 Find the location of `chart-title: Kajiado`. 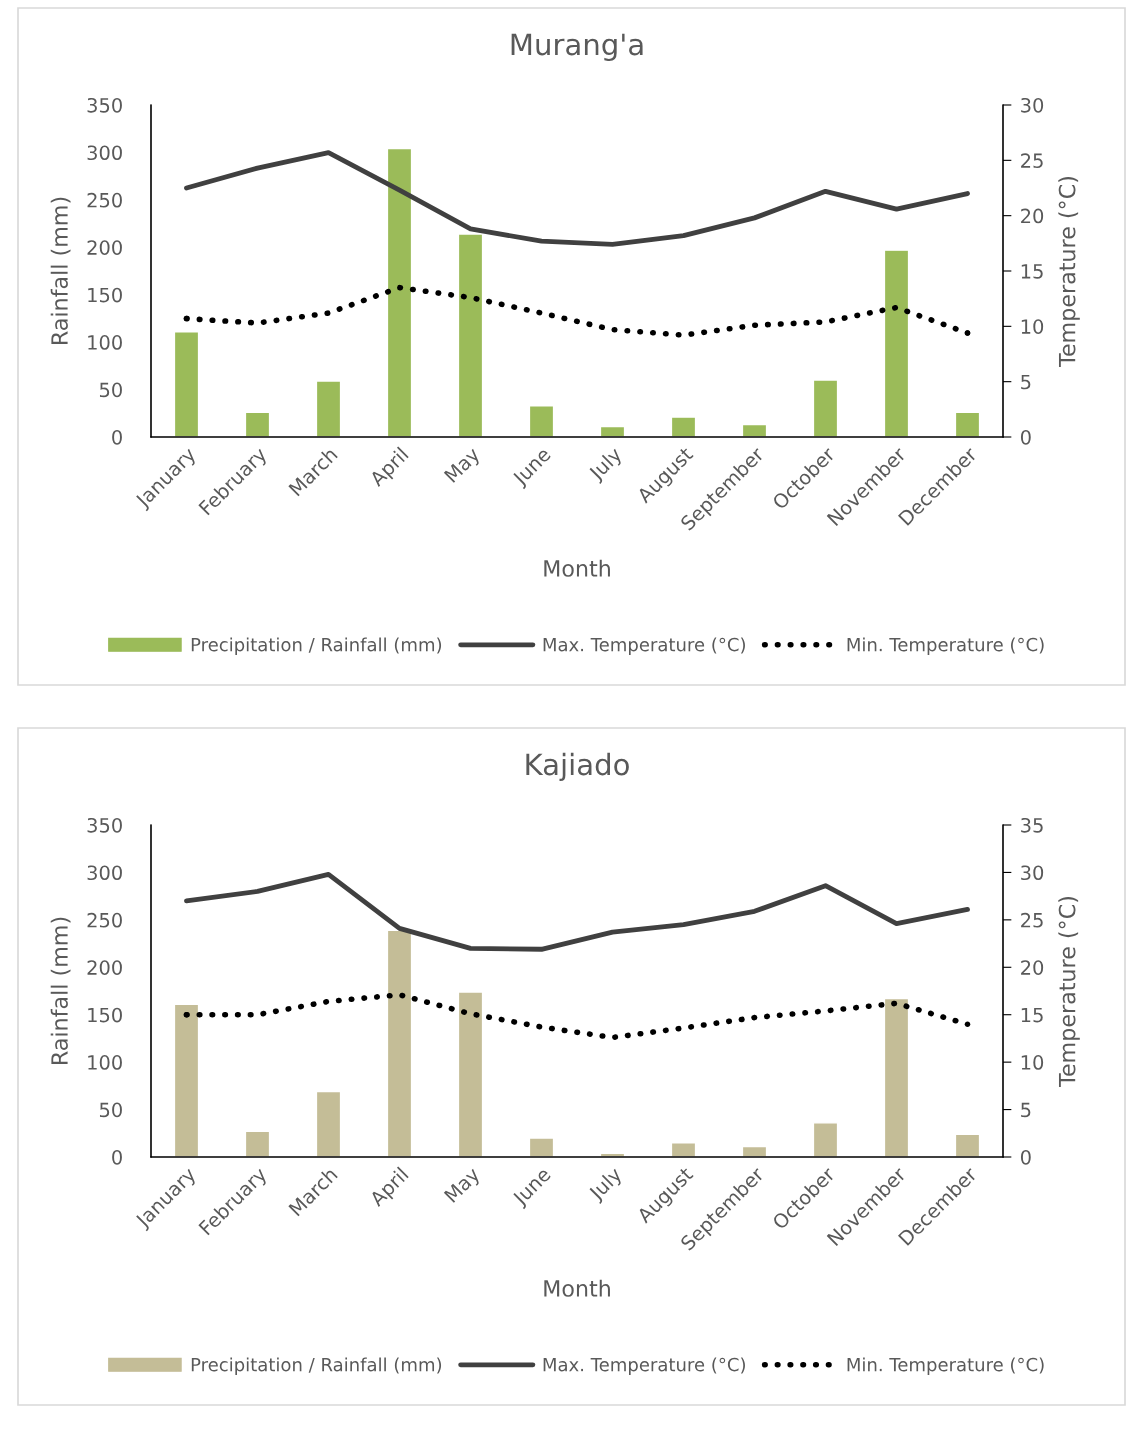

chart-title: Kajiado is located at coordinates (577, 767).